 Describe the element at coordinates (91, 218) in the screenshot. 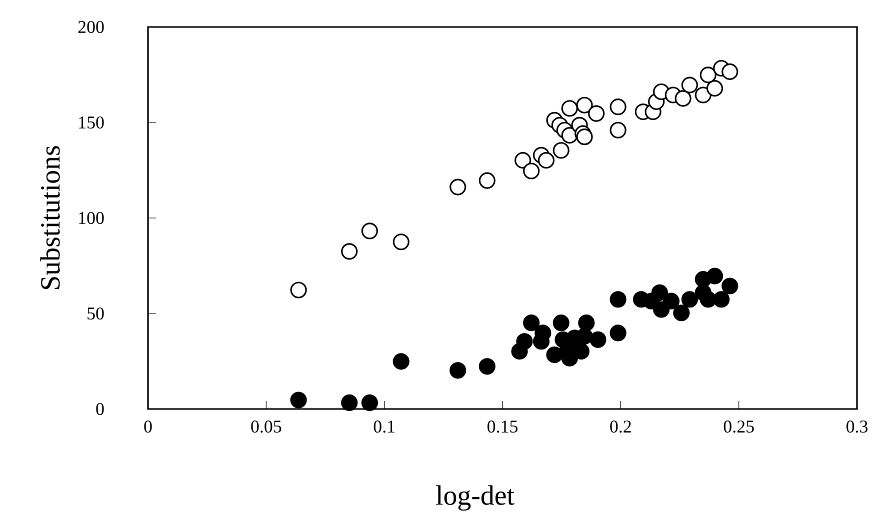

I see `y-tick-label: 100` at that location.